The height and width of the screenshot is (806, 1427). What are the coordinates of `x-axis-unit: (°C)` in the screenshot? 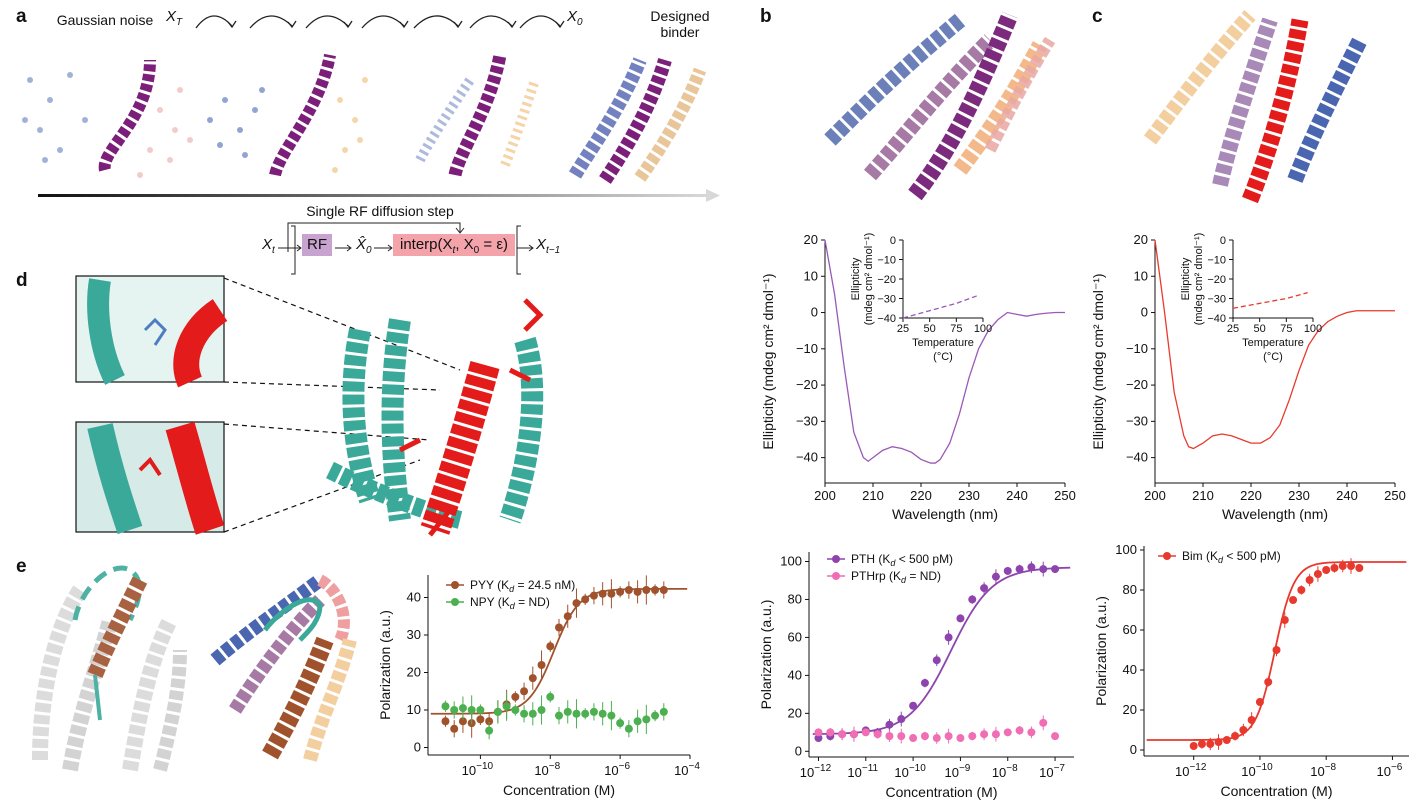 It's located at (943, 357).